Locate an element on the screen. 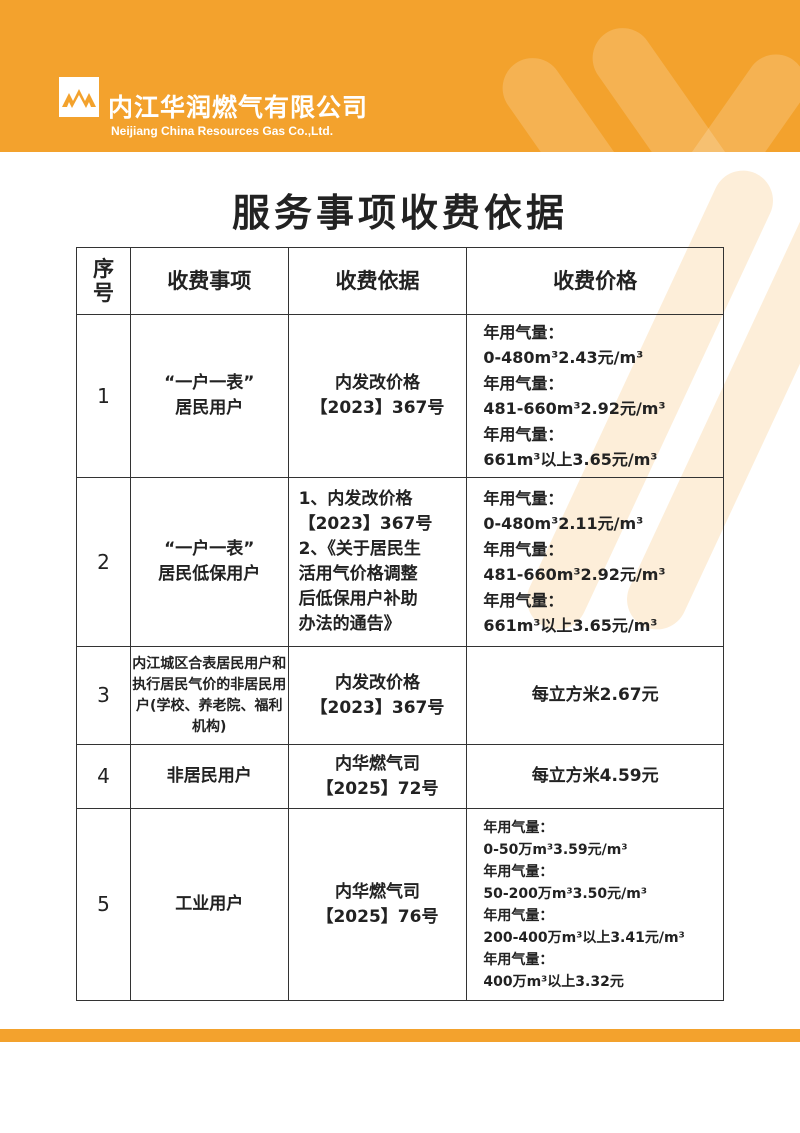 The image size is (800, 1133). row-number: 4 is located at coordinates (103, 776).